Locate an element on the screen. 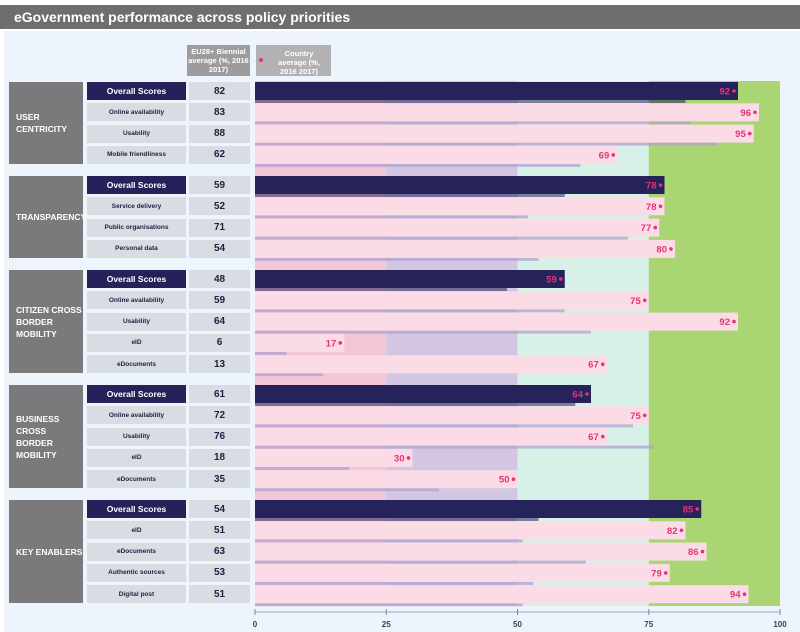  country-value-label: 59 is located at coordinates (551, 280).